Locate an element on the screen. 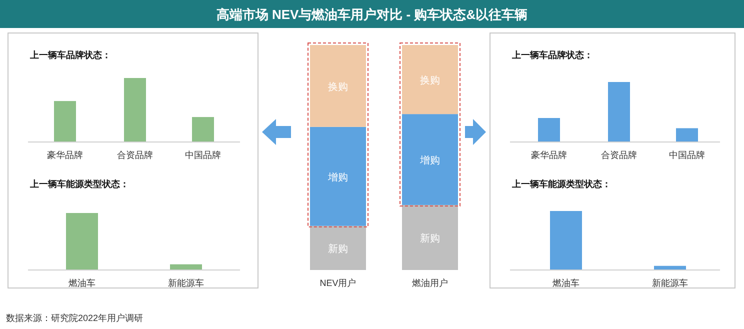 Image resolution: width=744 pixels, height=329 pixels. text: 增购 is located at coordinates (430, 161).